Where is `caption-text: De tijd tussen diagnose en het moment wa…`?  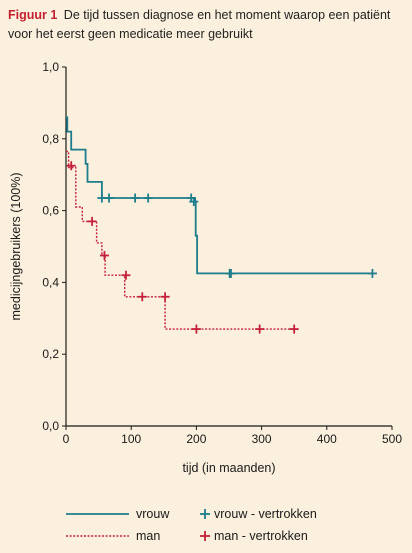
caption-text: De tijd tussen diagnose en het moment wa… is located at coordinates (199, 24).